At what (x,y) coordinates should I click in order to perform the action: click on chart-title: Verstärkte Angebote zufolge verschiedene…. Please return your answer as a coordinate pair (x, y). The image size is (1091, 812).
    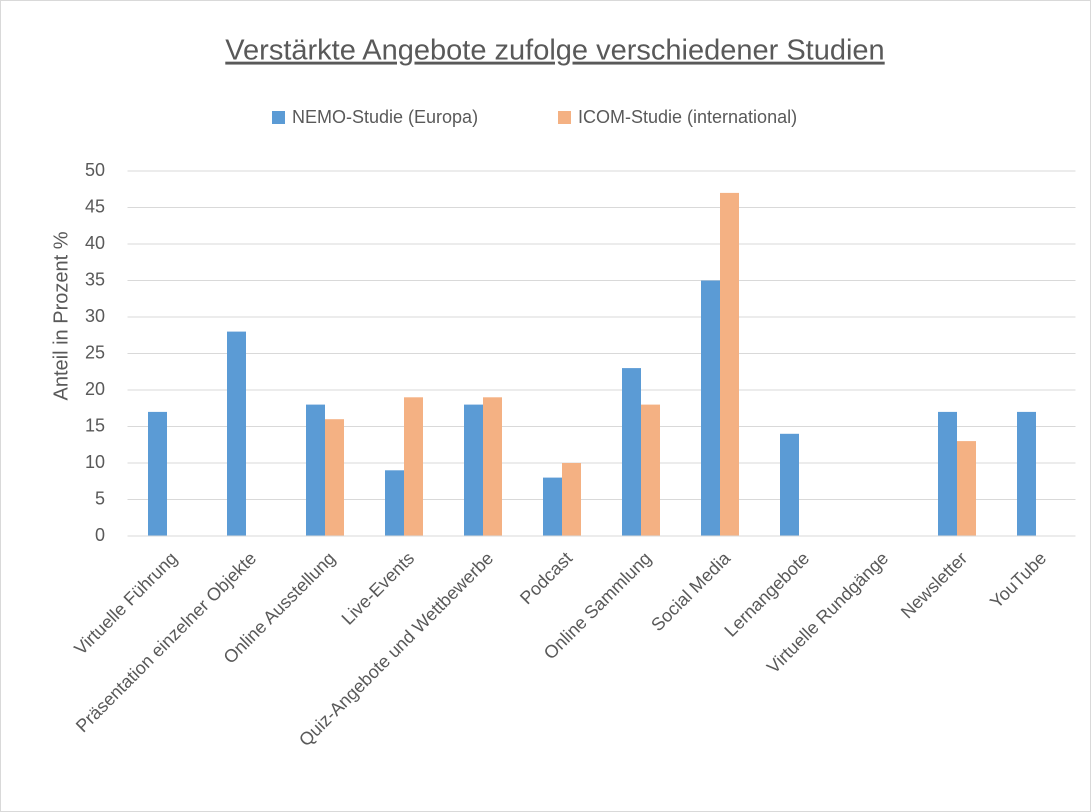
    Looking at the image, I should click on (554, 51).